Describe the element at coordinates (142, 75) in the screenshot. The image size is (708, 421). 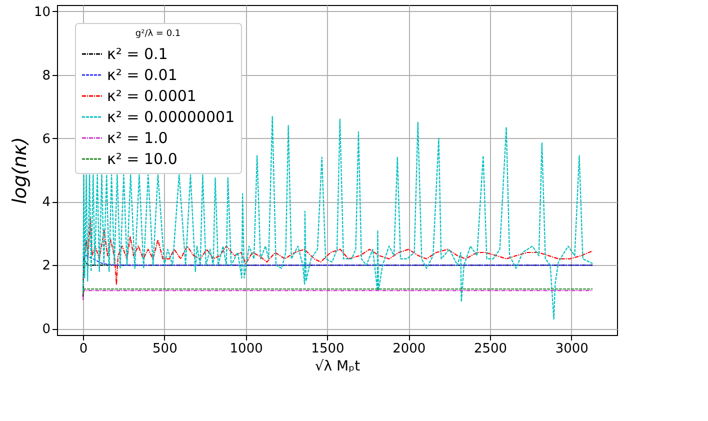
I see `legend-label: κ² = 0.01` at that location.